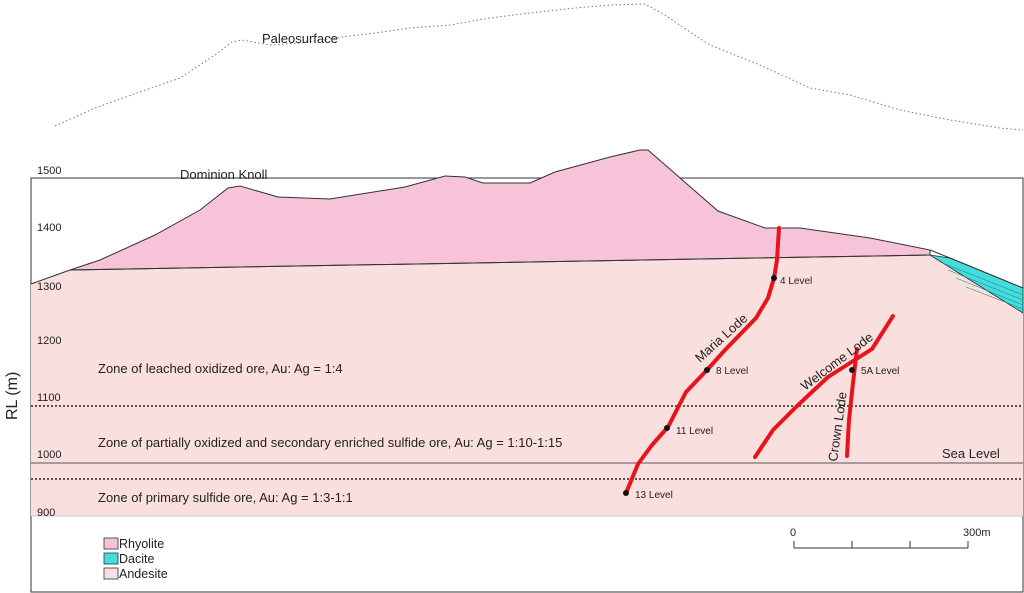 The width and height of the screenshot is (1024, 593). What do you see at coordinates (796, 281) in the screenshot?
I see `level-label-4: 4 Level` at bounding box center [796, 281].